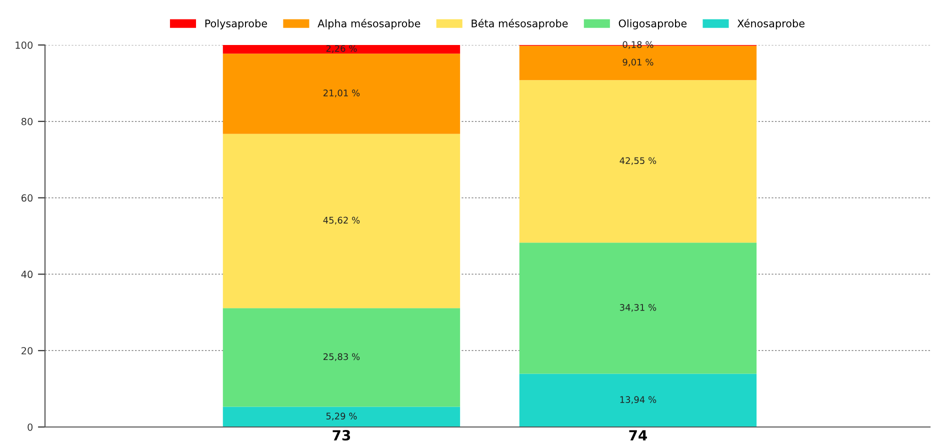 Image resolution: width=933 pixels, height=446 pixels. Describe the element at coordinates (341, 435) in the screenshot. I see `x-tick-label: 73` at that location.